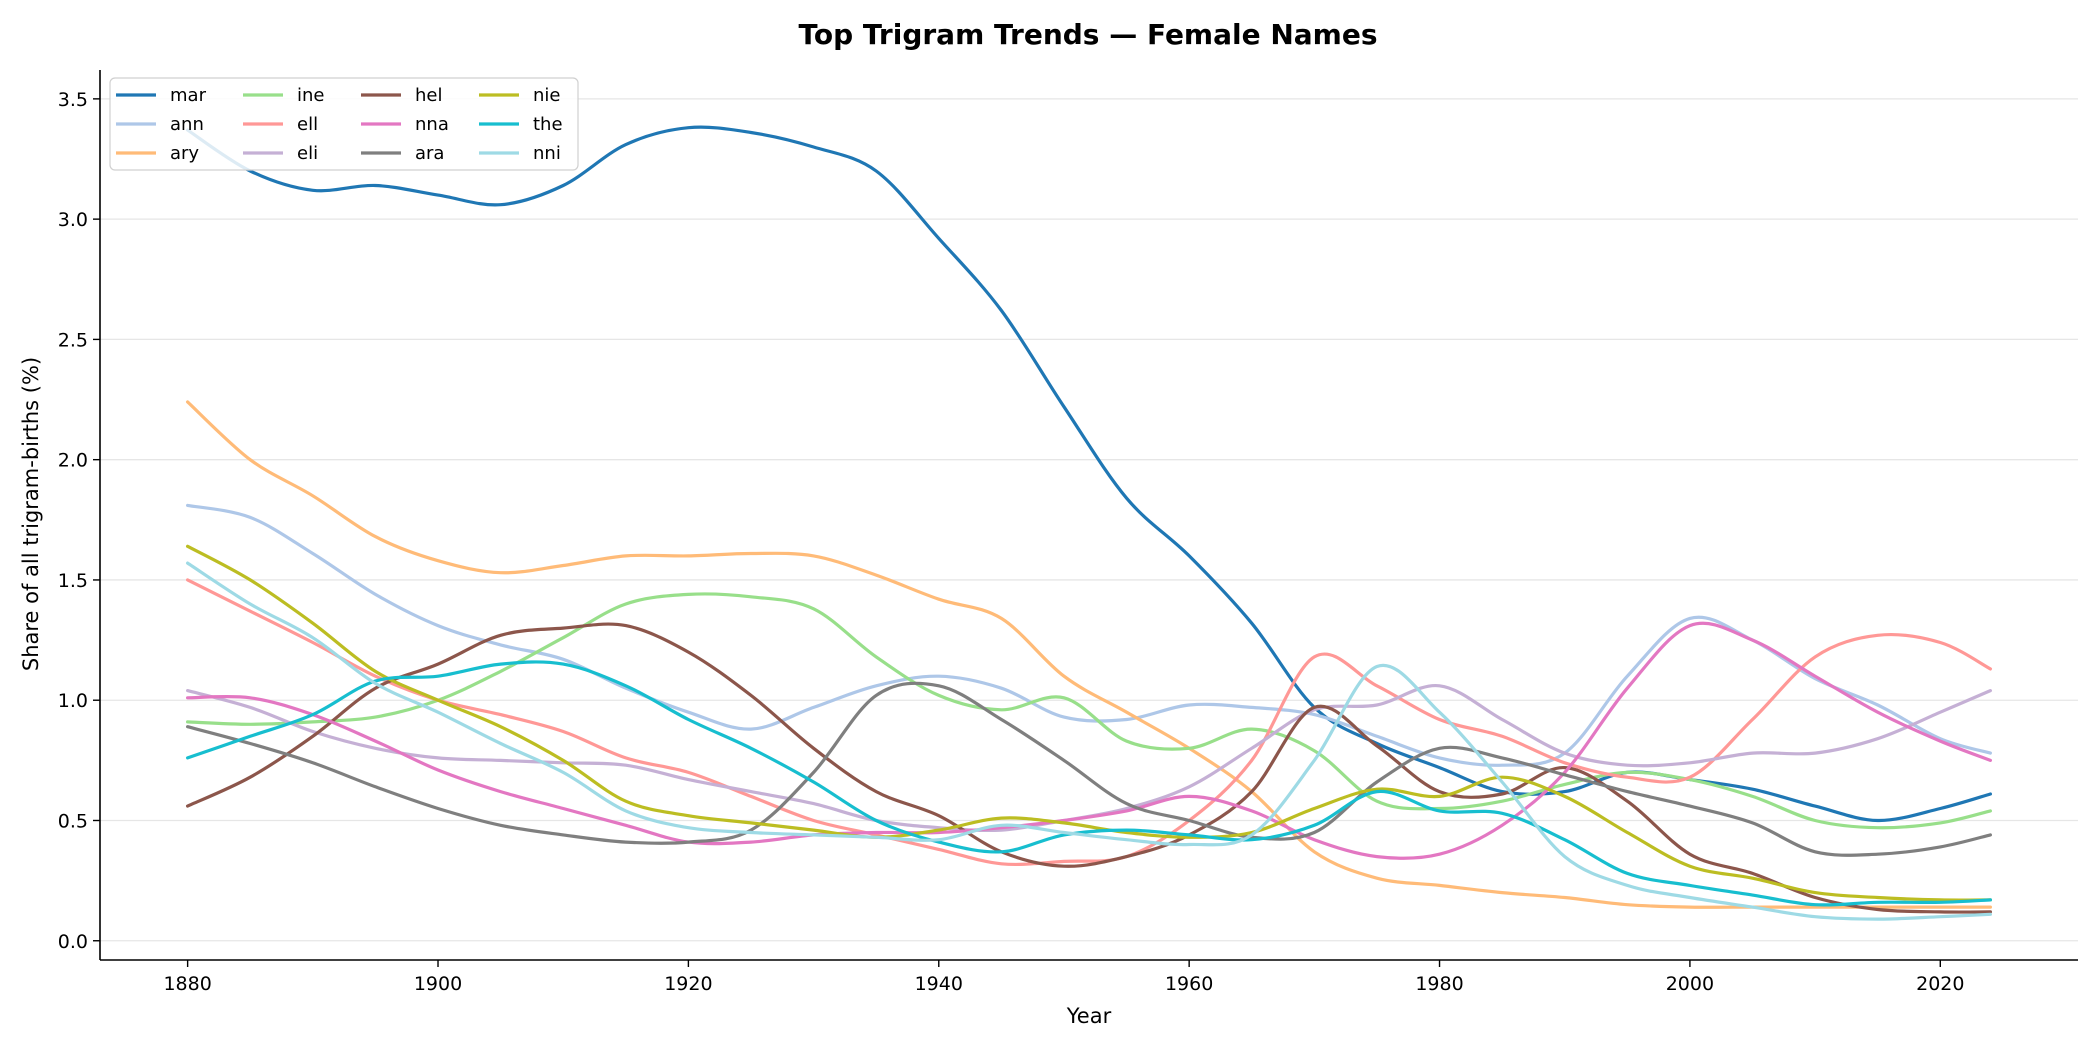 The width and height of the screenshot is (2100, 1050). Describe the element at coordinates (187, 124) in the screenshot. I see `legend-label-ann: ann` at that location.